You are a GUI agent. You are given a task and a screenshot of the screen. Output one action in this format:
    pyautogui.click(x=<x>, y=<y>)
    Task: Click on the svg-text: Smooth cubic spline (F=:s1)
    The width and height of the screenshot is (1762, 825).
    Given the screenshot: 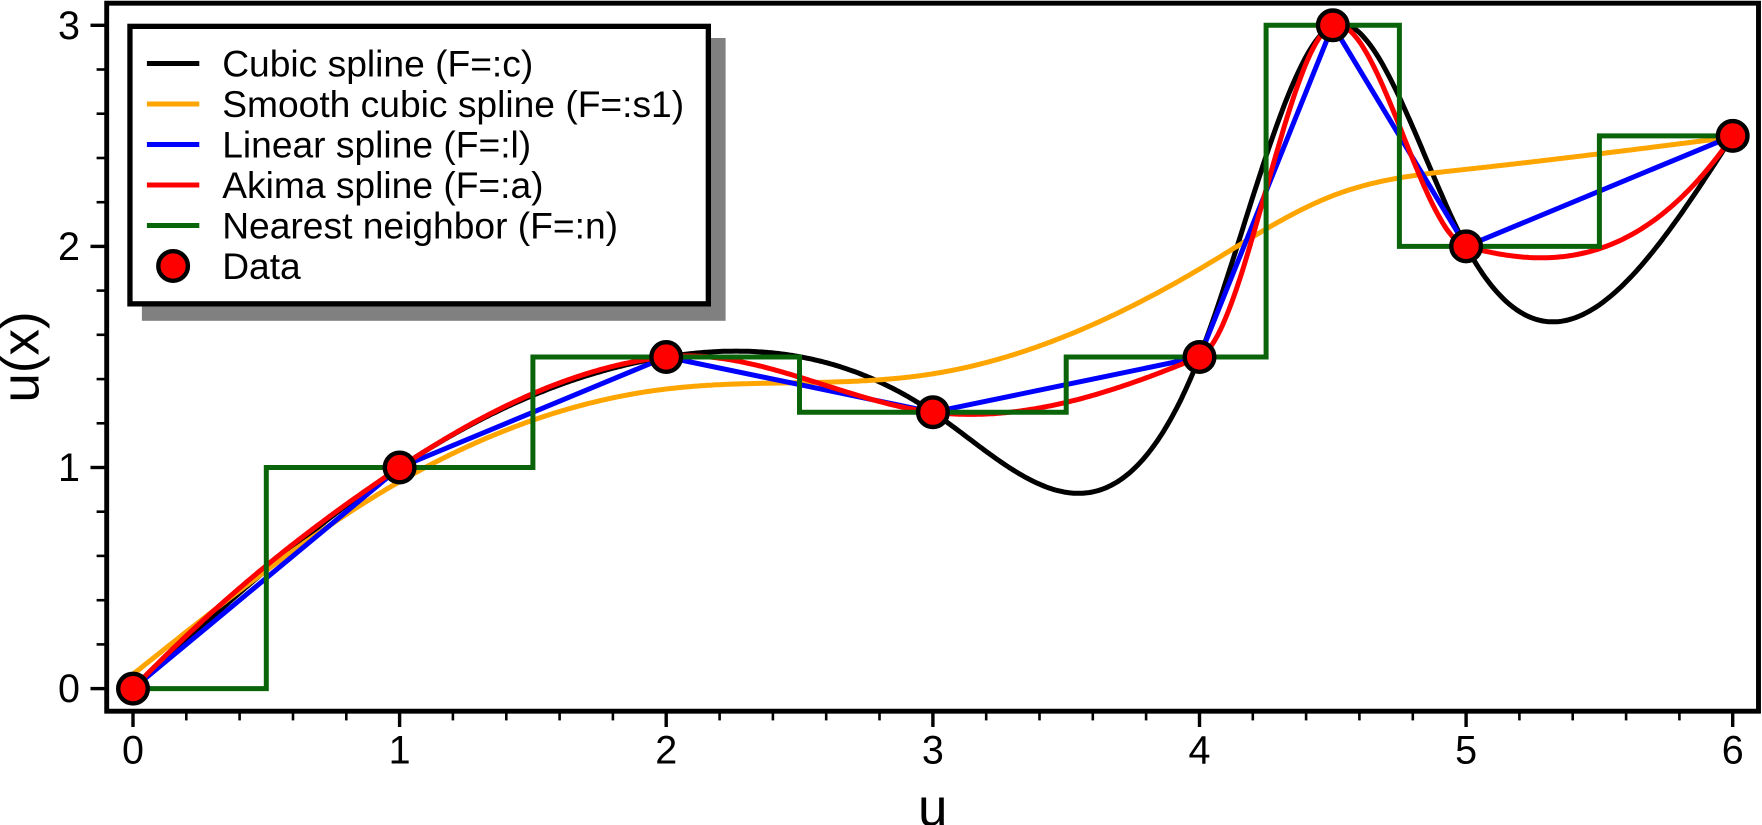 What is the action you would take?
    pyautogui.click(x=453, y=104)
    